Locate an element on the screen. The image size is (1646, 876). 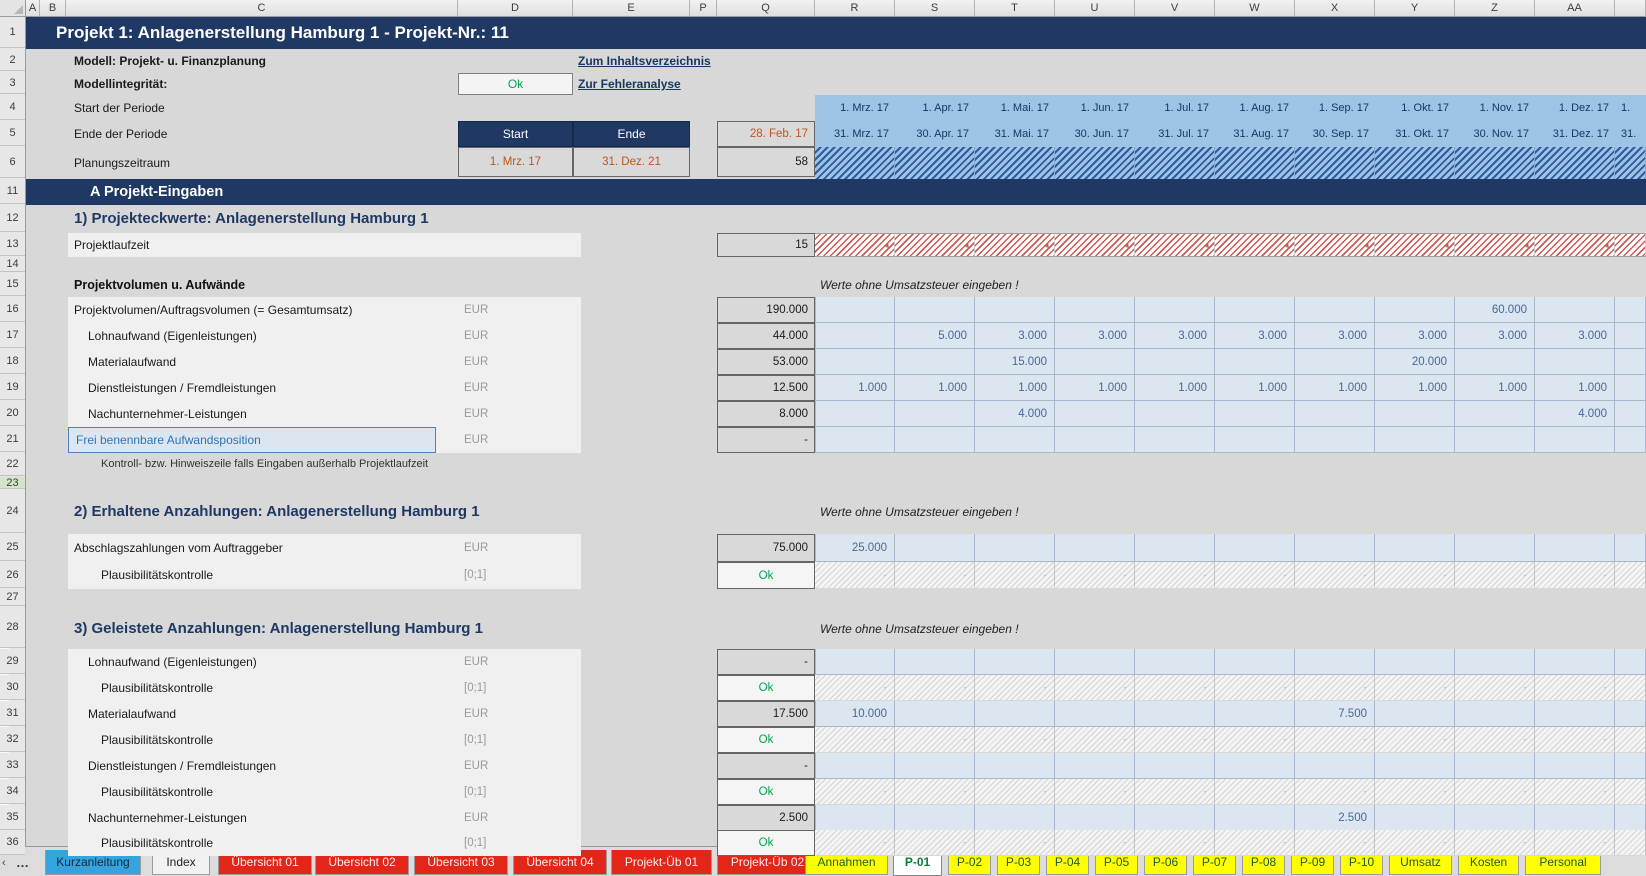
column-header-Q: Q is located at coordinates (766, 8).